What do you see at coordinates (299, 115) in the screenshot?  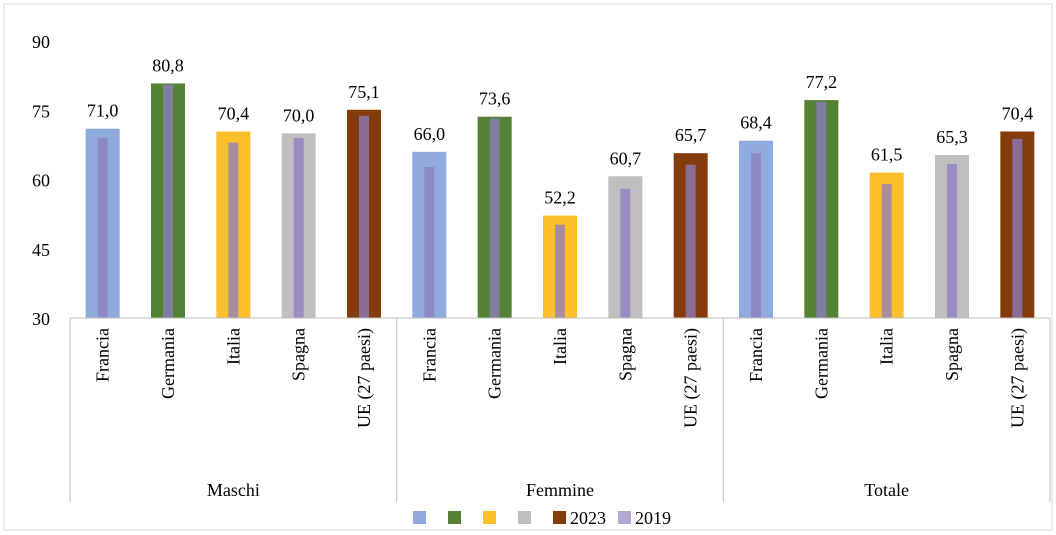 I see `data-label: 70,0` at bounding box center [299, 115].